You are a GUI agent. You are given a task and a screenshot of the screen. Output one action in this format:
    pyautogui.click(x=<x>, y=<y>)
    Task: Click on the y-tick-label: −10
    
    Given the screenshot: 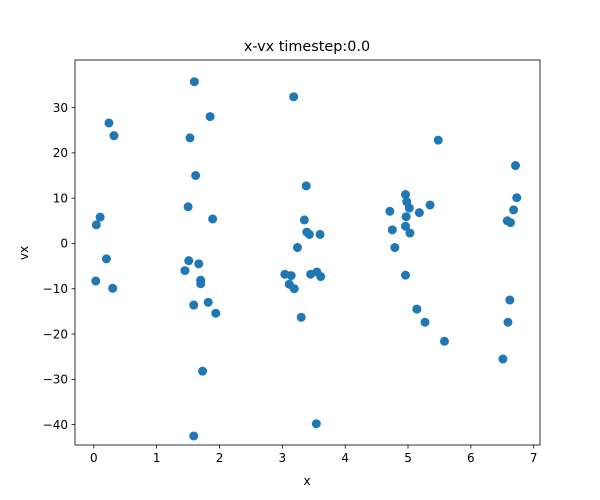 What is the action you would take?
    pyautogui.click(x=55, y=289)
    